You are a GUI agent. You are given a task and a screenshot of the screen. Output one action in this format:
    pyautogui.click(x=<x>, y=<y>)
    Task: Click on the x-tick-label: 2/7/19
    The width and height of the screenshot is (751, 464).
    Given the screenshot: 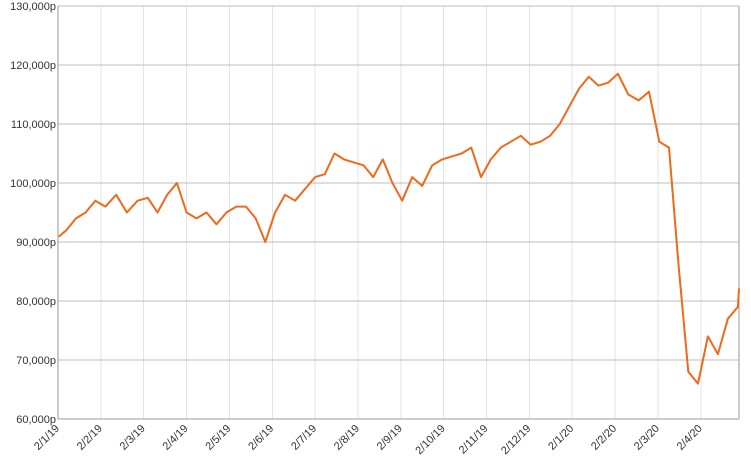 What is the action you would take?
    pyautogui.click(x=304, y=438)
    